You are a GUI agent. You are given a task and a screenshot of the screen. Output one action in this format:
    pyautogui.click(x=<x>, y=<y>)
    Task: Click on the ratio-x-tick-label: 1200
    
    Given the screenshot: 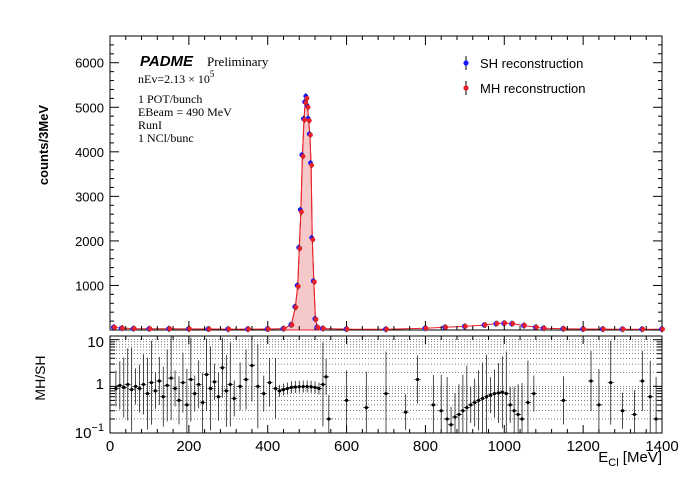 What is the action you would take?
    pyautogui.click(x=582, y=446)
    